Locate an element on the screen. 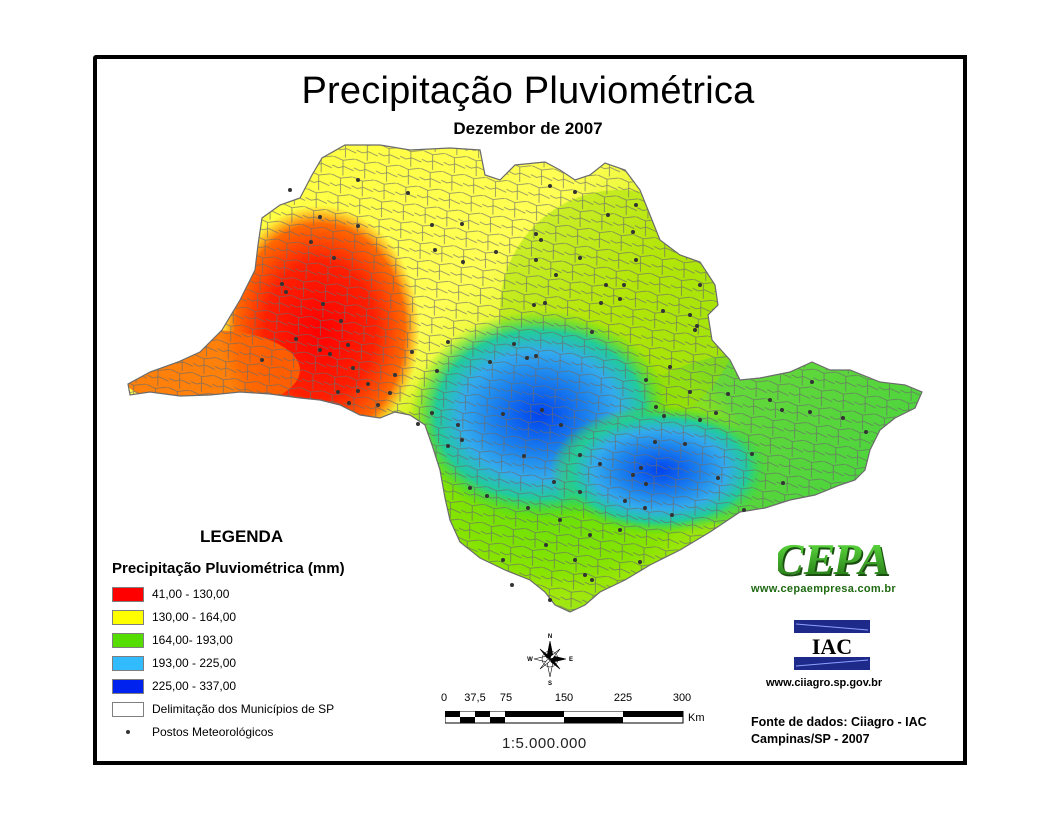 The width and height of the screenshot is (1056, 816). compass-north: N is located at coordinates (550, 637).